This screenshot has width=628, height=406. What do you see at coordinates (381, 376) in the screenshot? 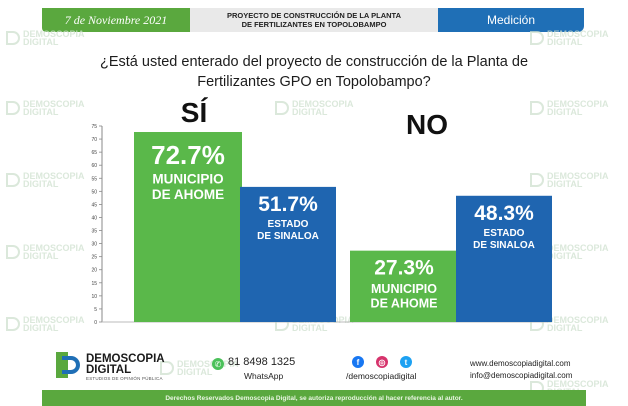
I see `social-handle: /demoscopiadigital` at bounding box center [381, 376].